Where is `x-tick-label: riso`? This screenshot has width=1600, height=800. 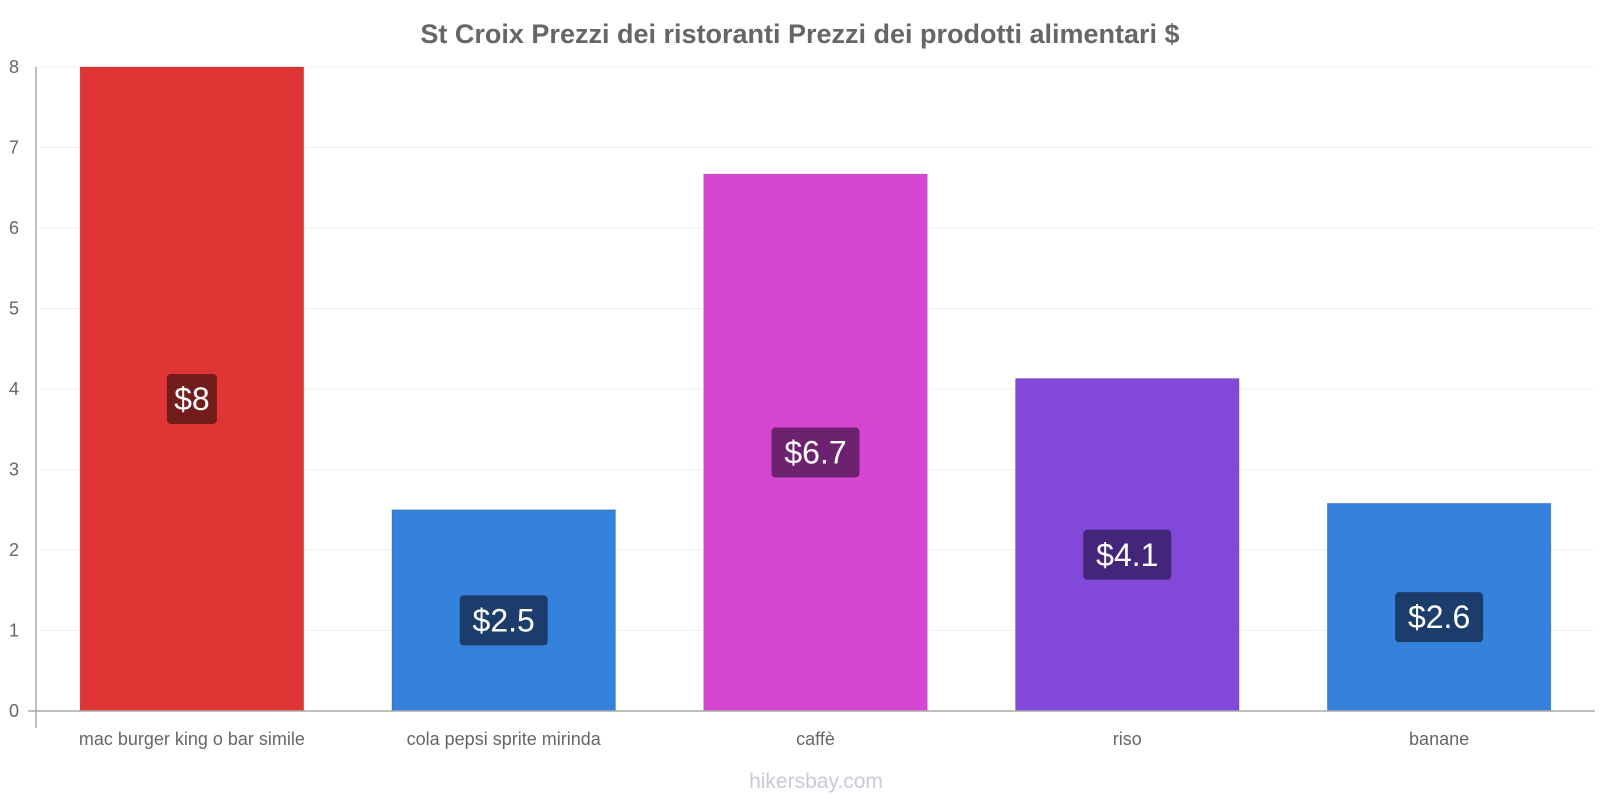
x-tick-label: riso is located at coordinates (1127, 739).